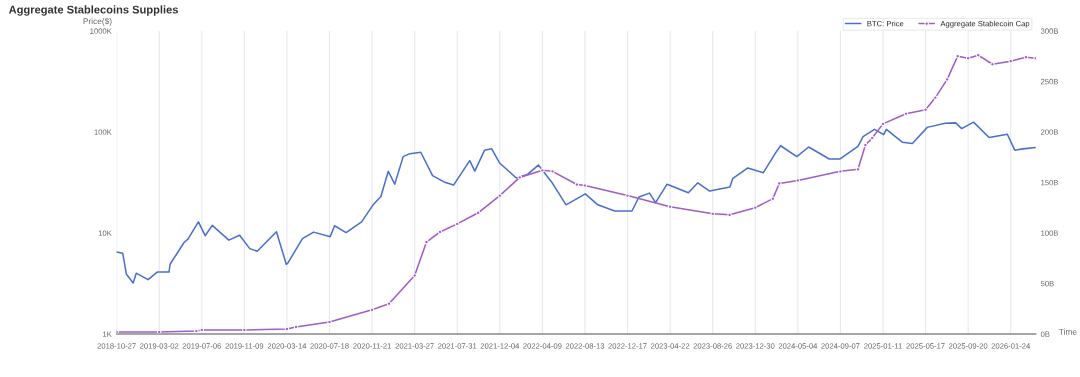 This screenshot has width=1080, height=377. Describe the element at coordinates (1067, 331) in the screenshot. I see `x-axis-title: Time` at that location.